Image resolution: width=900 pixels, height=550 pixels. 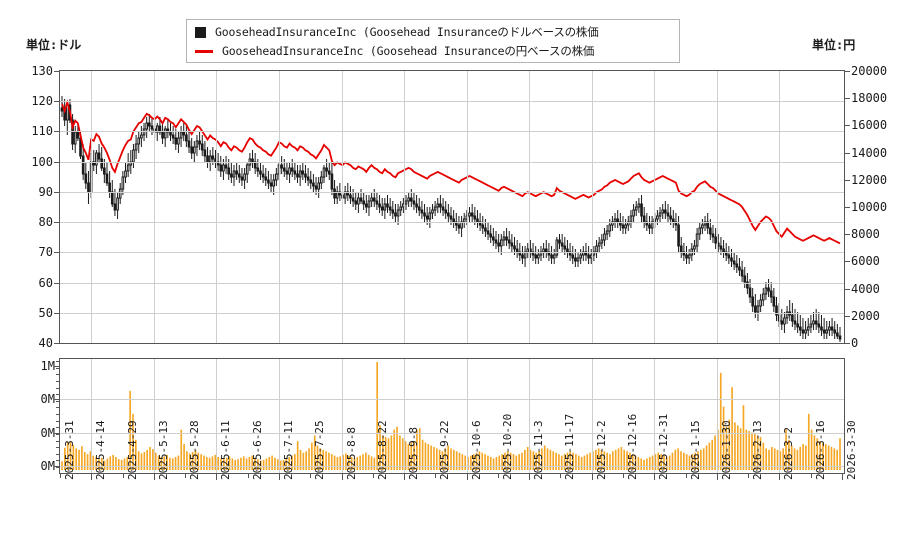 I want to click on x-axis-tick-label: 2025-8-22, so click(x=382, y=450).